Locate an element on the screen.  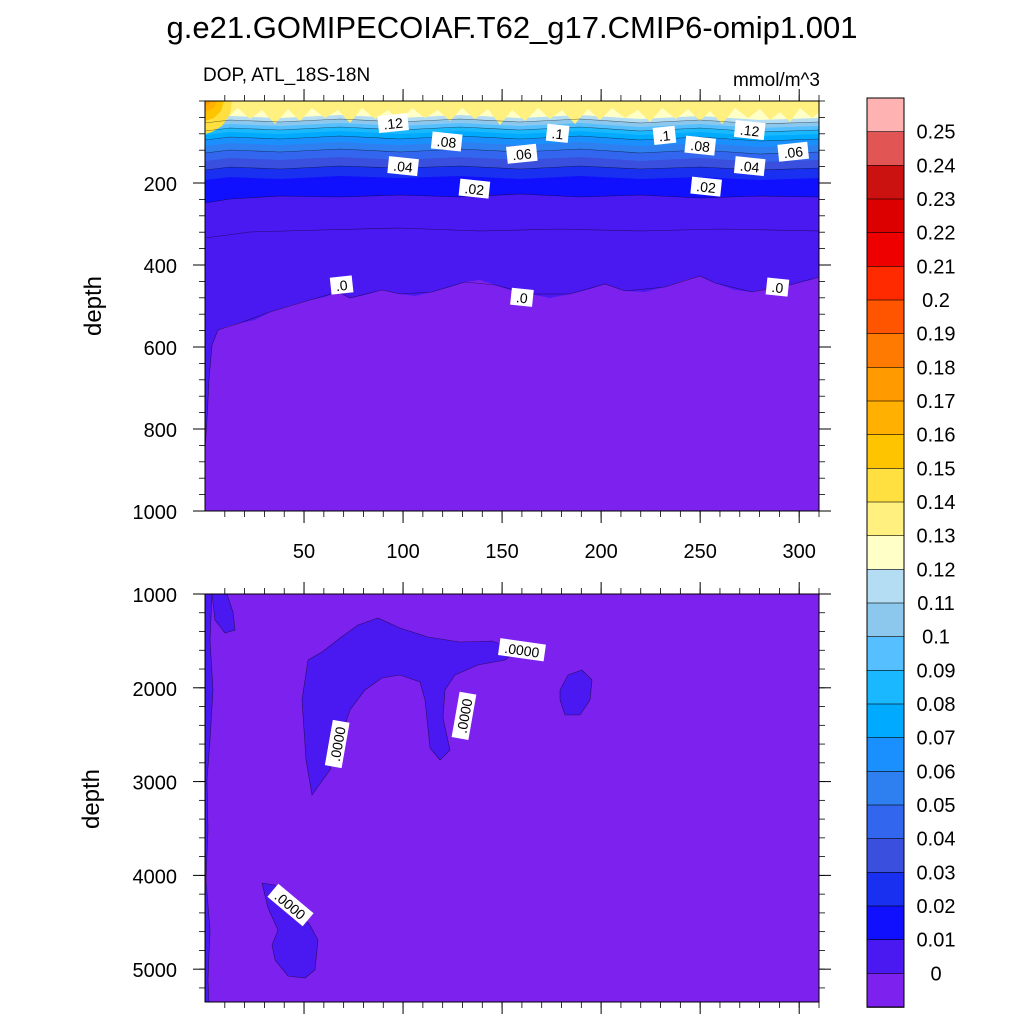
colorbar-label: 0.08 is located at coordinates (936, 705).